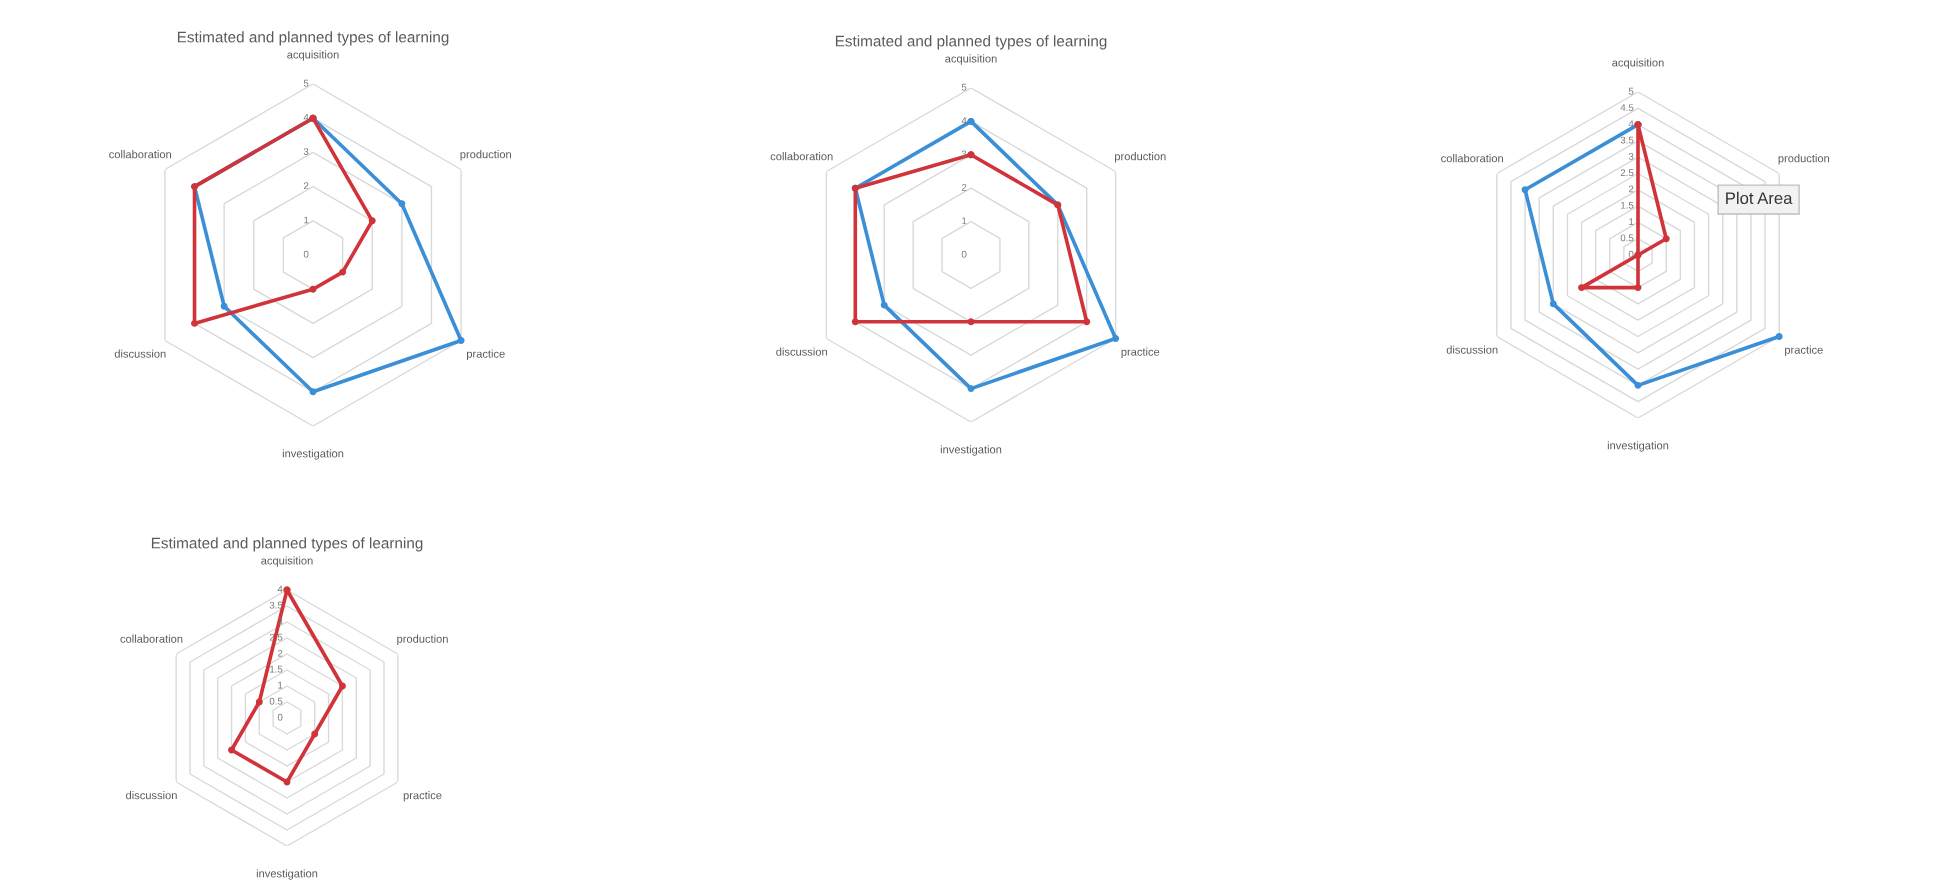 This screenshot has height=885, width=1946. What do you see at coordinates (1759, 198) in the screenshot?
I see `text: Plot Area` at bounding box center [1759, 198].